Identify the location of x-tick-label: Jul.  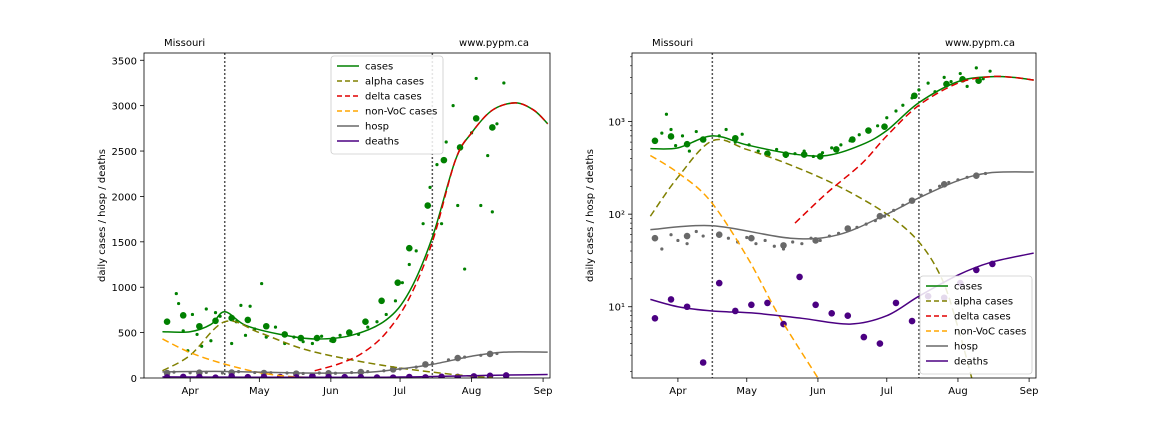
(399, 391).